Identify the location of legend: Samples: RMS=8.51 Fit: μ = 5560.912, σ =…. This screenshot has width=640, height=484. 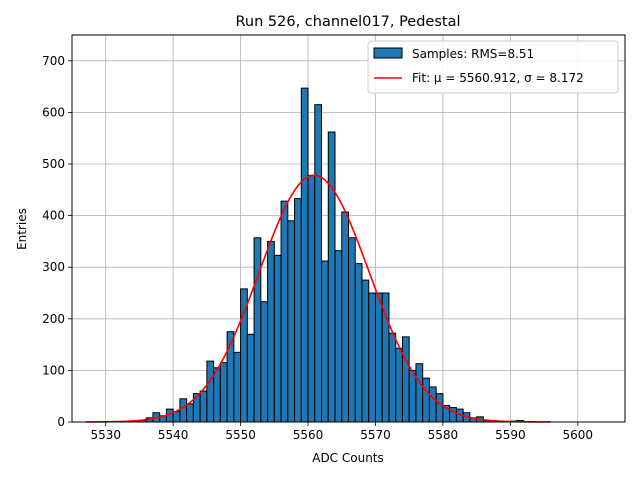
(493, 67).